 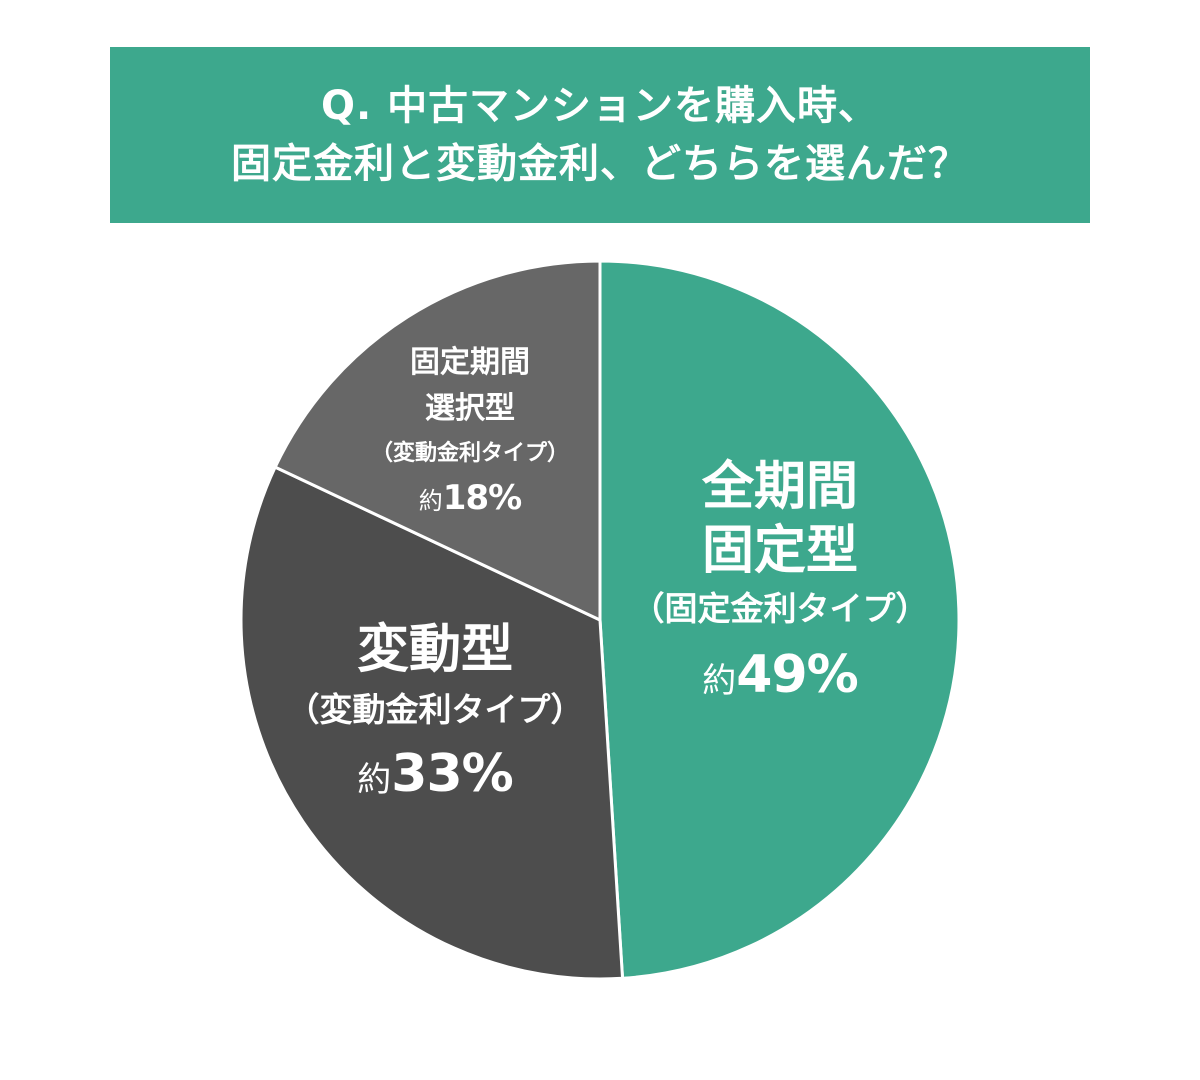 I want to click on slice-percent-fixed-all: 約49%, so click(x=780, y=675).